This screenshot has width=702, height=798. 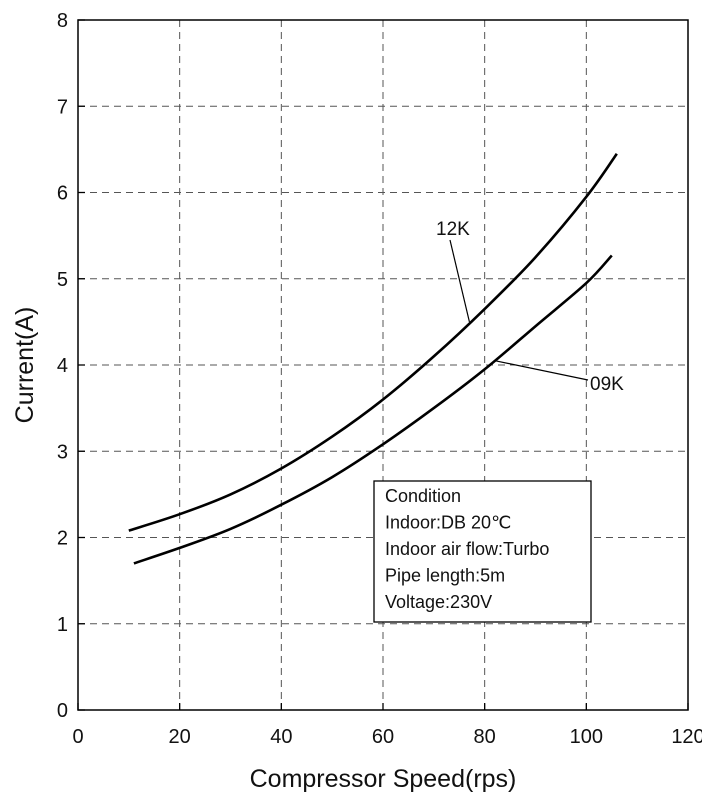 What do you see at coordinates (541, 370) in the screenshot?
I see `annotation-leader-09k` at bounding box center [541, 370].